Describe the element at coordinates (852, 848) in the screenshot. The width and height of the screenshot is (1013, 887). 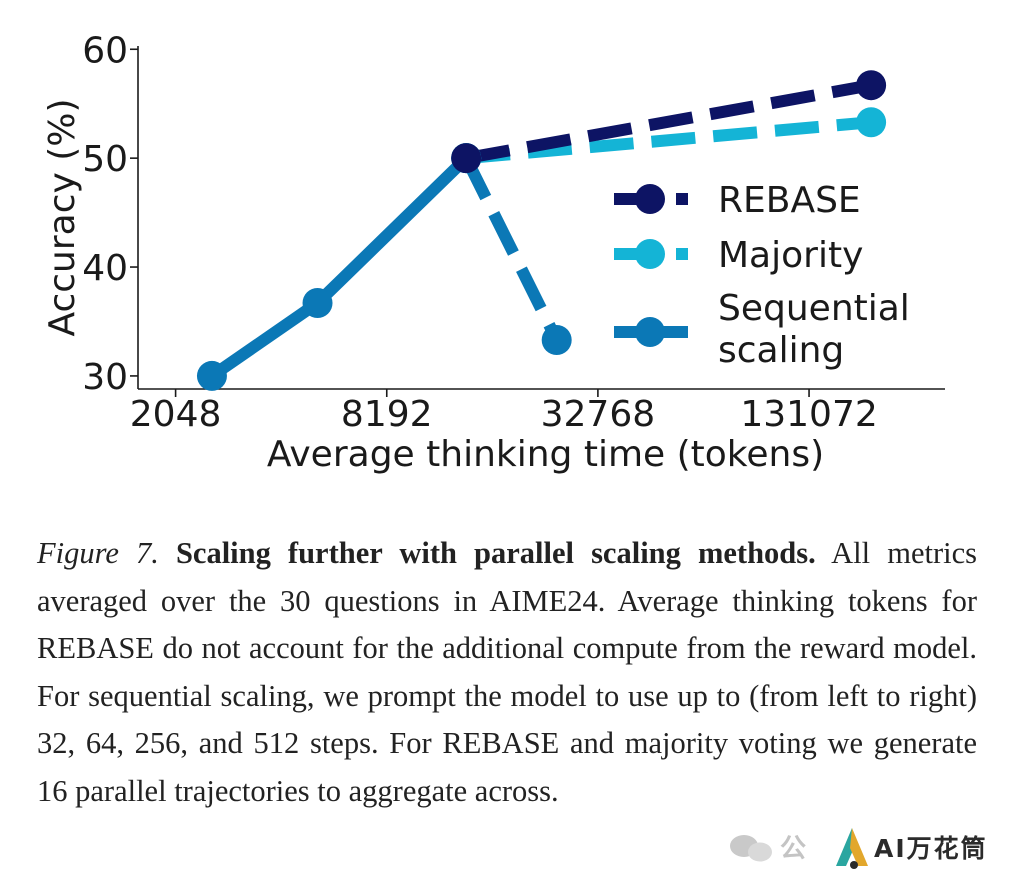
I see `brand-logo-icon` at that location.